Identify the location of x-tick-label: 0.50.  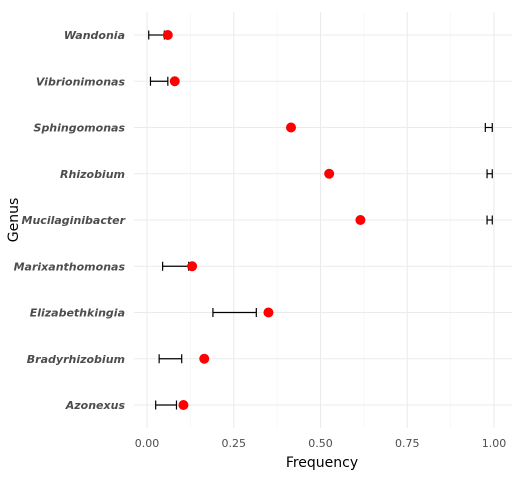
(320, 443).